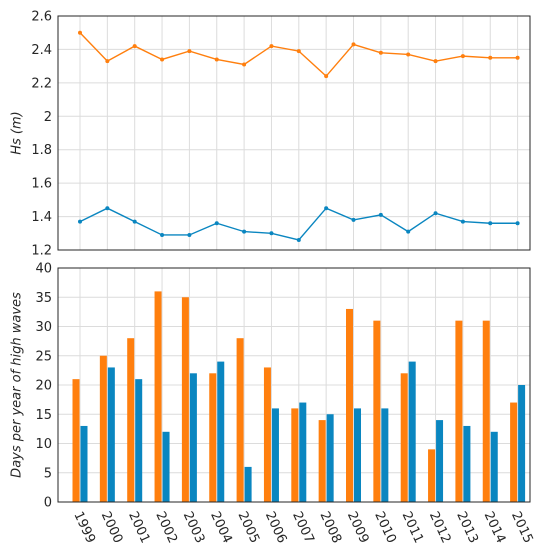  Describe the element at coordinates (41, 134) in the screenshot. I see `top-y-tick-labels: 1.2 1.4 1.6 1.8 2 2.2 2.4 2.6` at that location.